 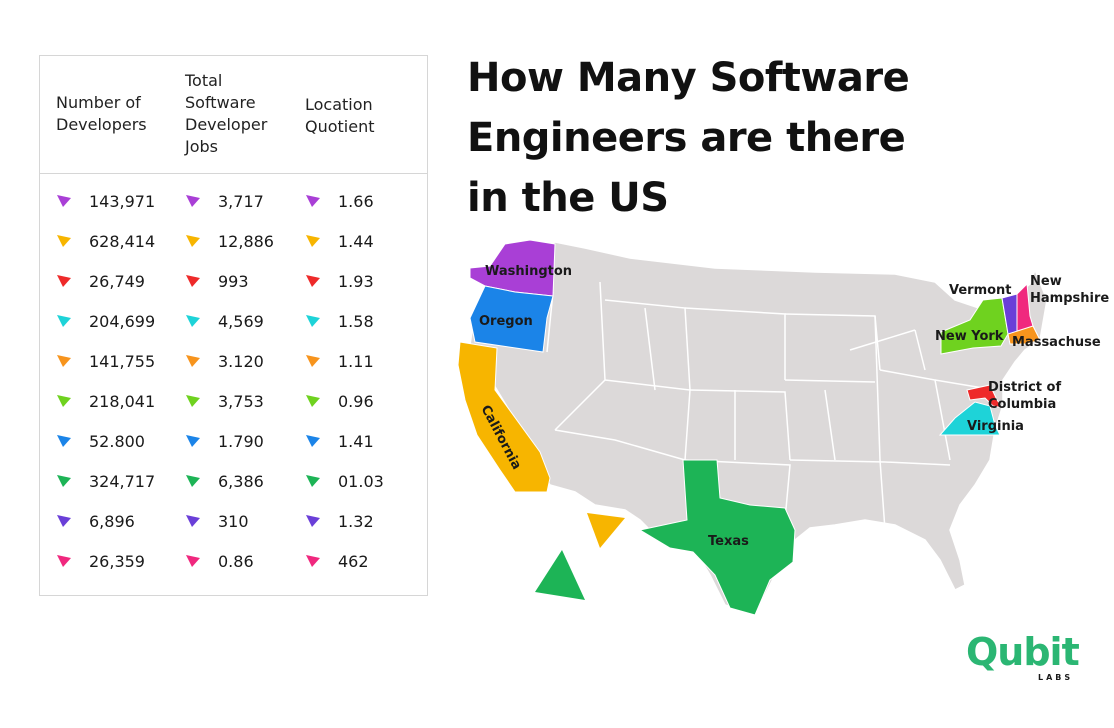 I want to click on cell-developers-text: 143,971, so click(x=122, y=201).